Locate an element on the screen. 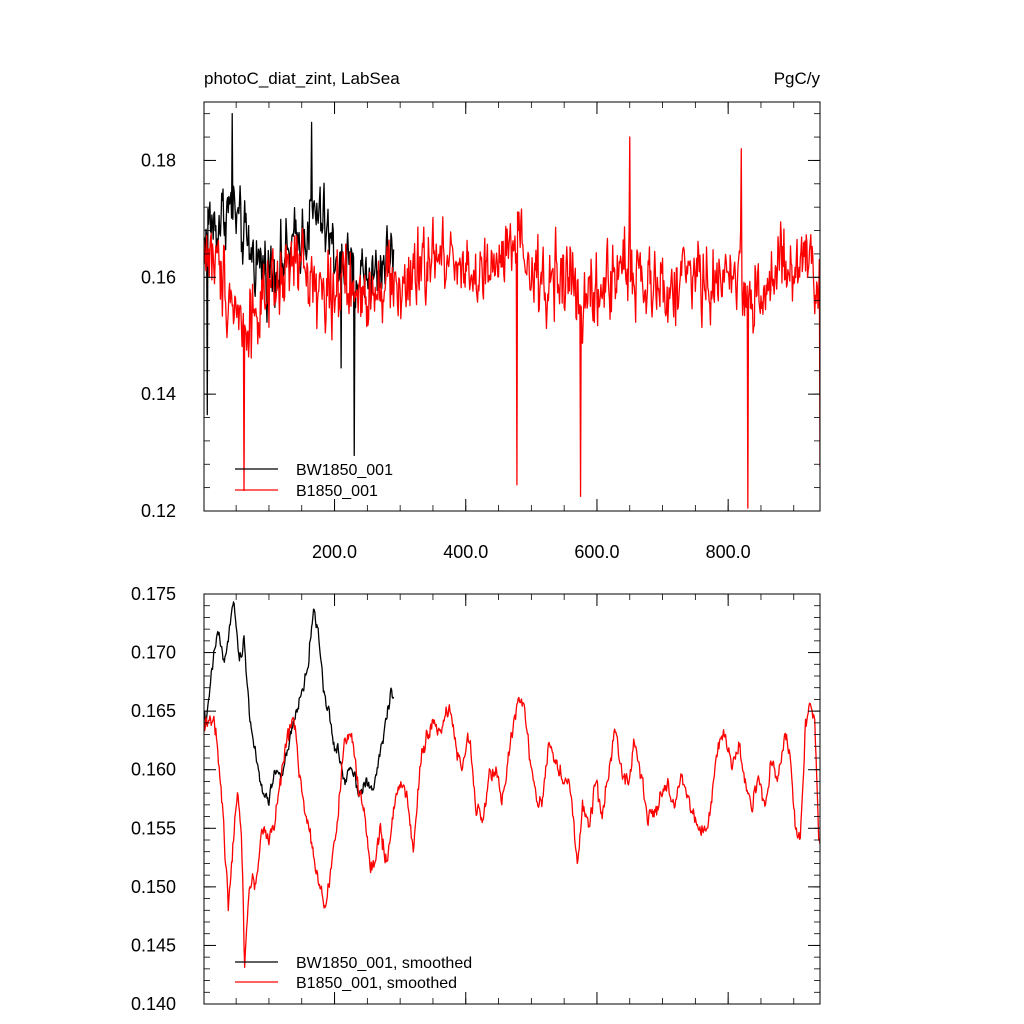 This screenshot has width=1024, height=1024. bottom-y-tick-label: 0.155 is located at coordinates (153, 828).